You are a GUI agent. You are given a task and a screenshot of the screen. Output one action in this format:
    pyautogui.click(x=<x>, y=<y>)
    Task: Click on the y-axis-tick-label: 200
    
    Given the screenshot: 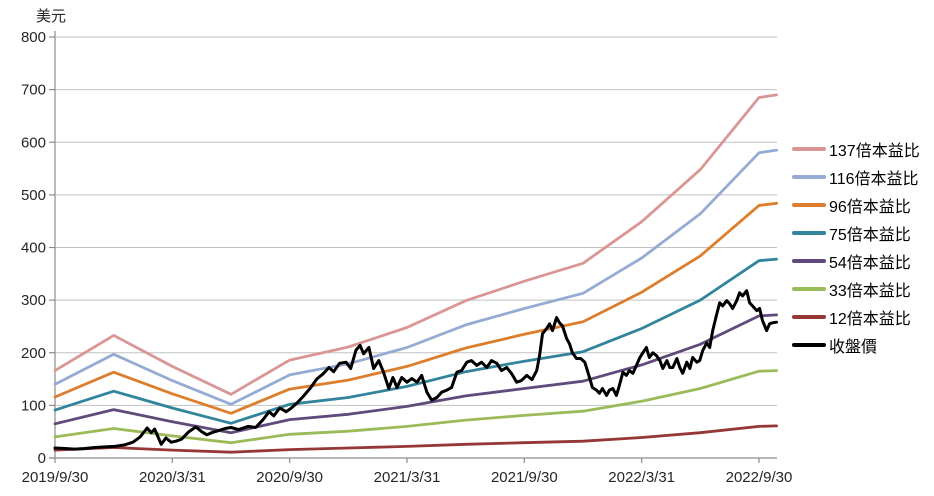 What is the action you would take?
    pyautogui.click(x=33, y=353)
    